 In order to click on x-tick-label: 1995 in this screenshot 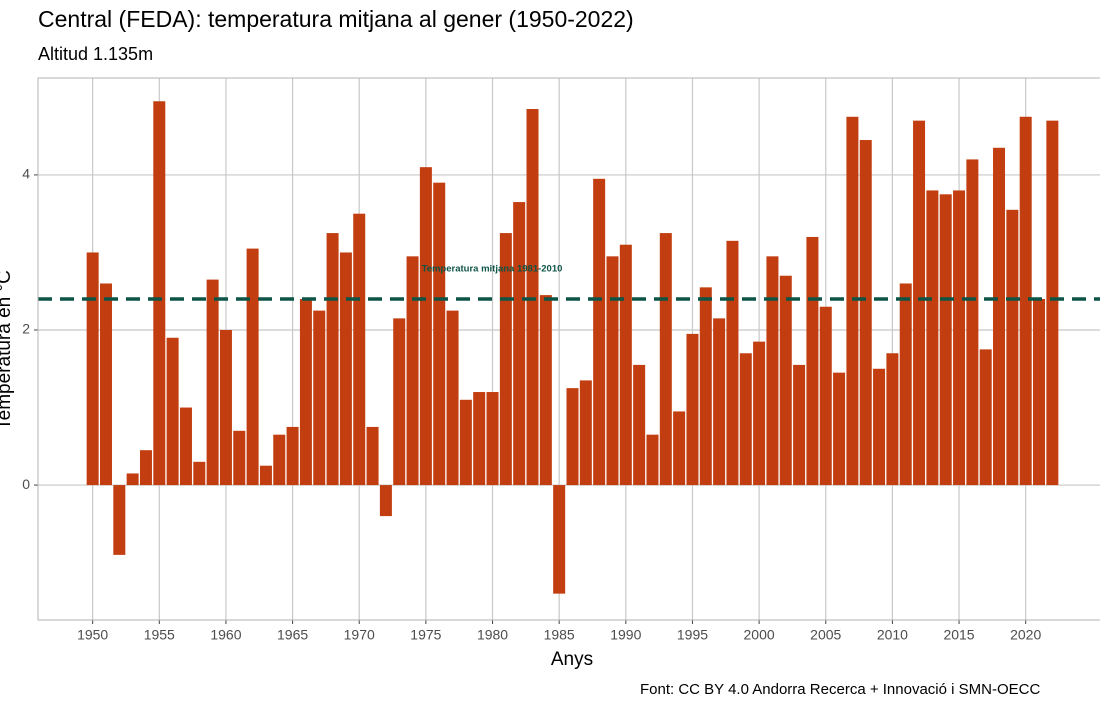, I will do `click(692, 635)`.